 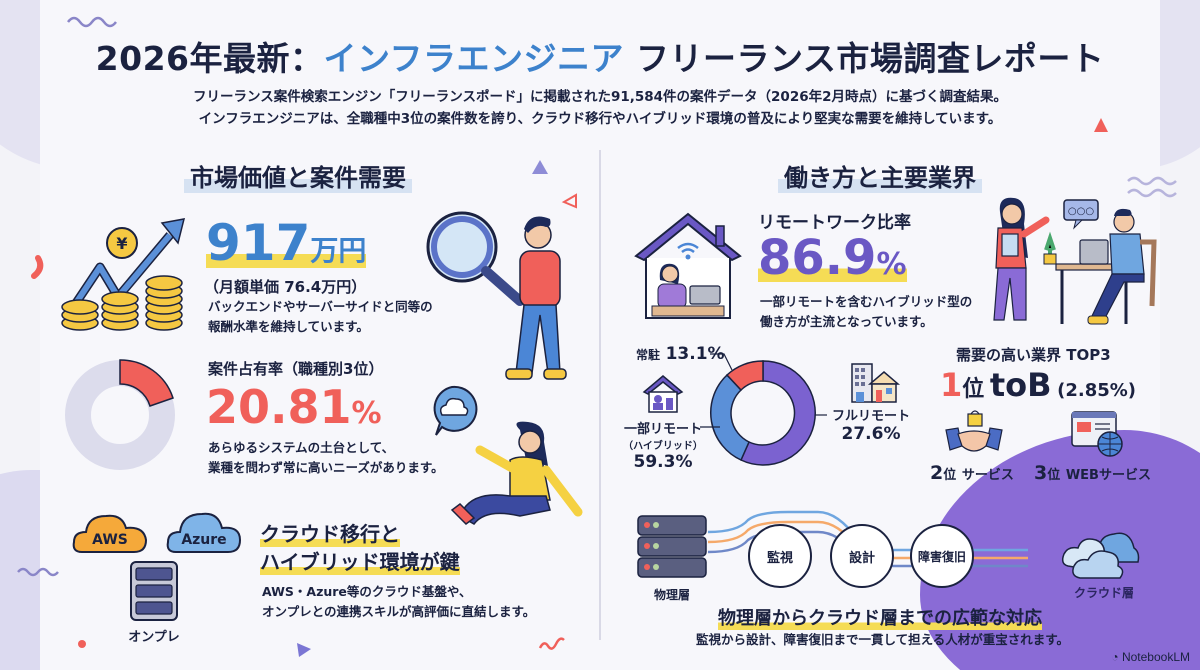 What do you see at coordinates (301, 447) in the screenshot?
I see `share-desc-line-1: あらゆるシステムの土台として、` at bounding box center [301, 447].